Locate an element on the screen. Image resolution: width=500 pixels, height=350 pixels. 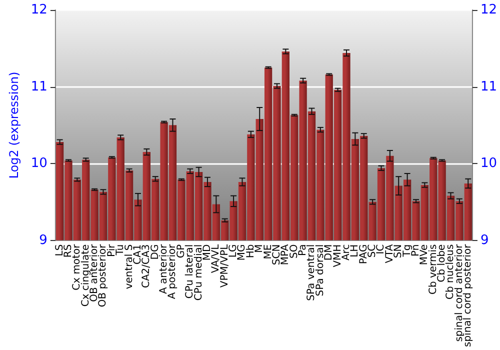
x-tick-label: RS is located at coordinates (68, 251).